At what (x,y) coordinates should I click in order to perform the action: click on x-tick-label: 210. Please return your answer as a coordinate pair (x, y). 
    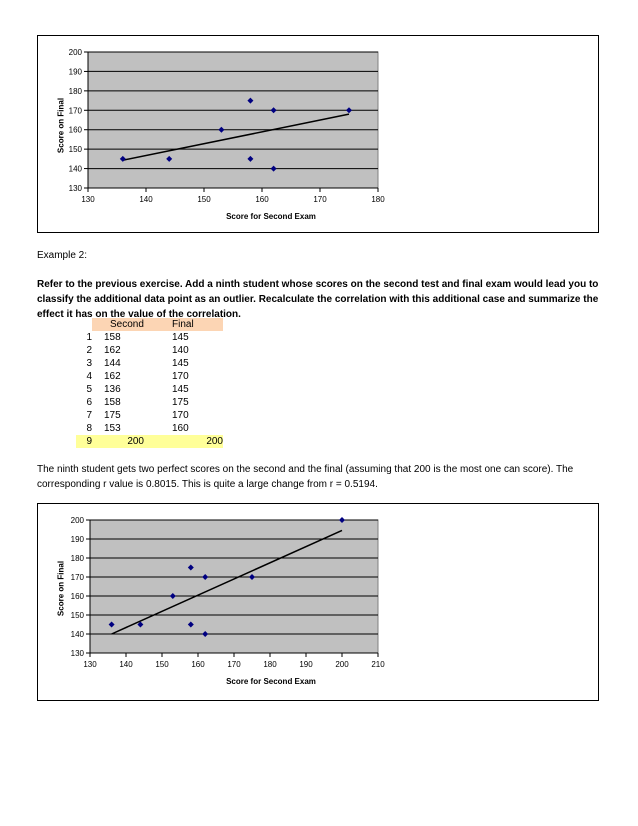
    Looking at the image, I should click on (378, 664).